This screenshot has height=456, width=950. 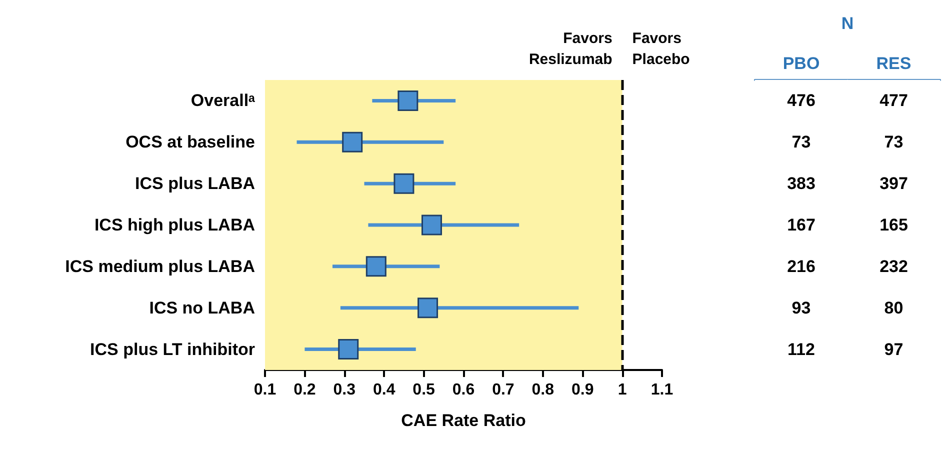 I want to click on data-label: 476, so click(x=801, y=100).